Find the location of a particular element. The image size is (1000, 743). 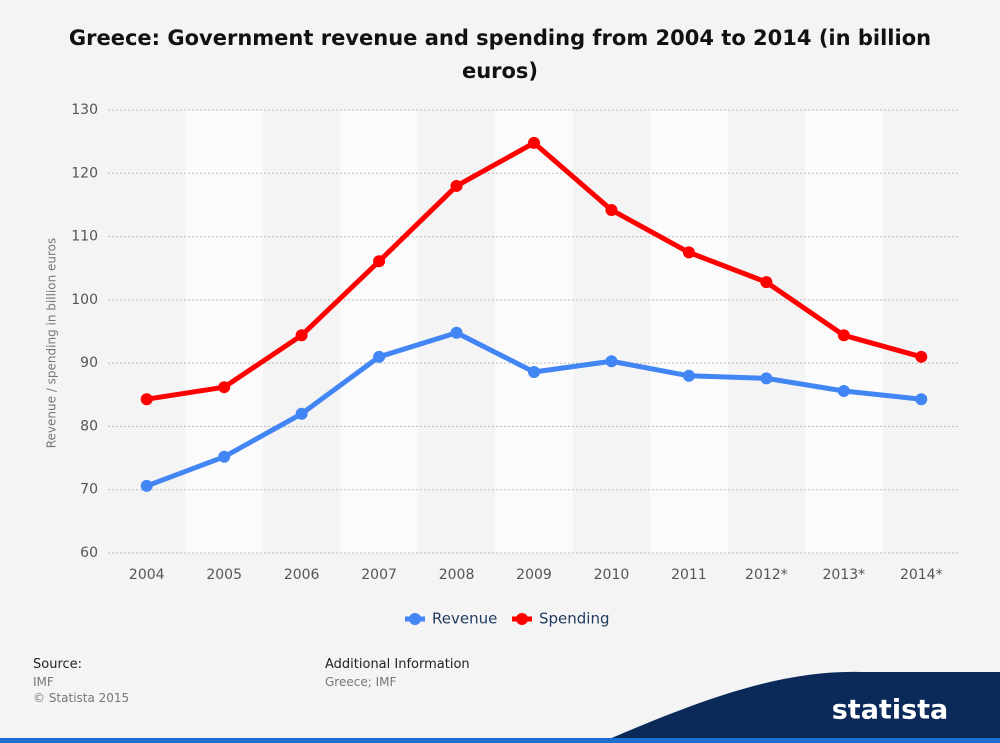

info-label: Additional Information is located at coordinates (397, 664).